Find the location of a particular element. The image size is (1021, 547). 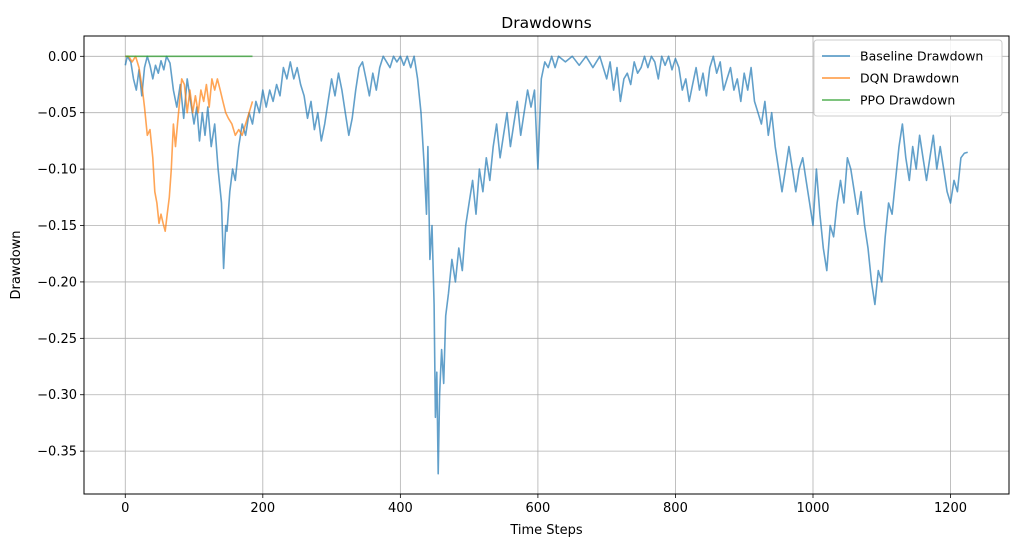

x-tick-label: 600 is located at coordinates (537, 508).